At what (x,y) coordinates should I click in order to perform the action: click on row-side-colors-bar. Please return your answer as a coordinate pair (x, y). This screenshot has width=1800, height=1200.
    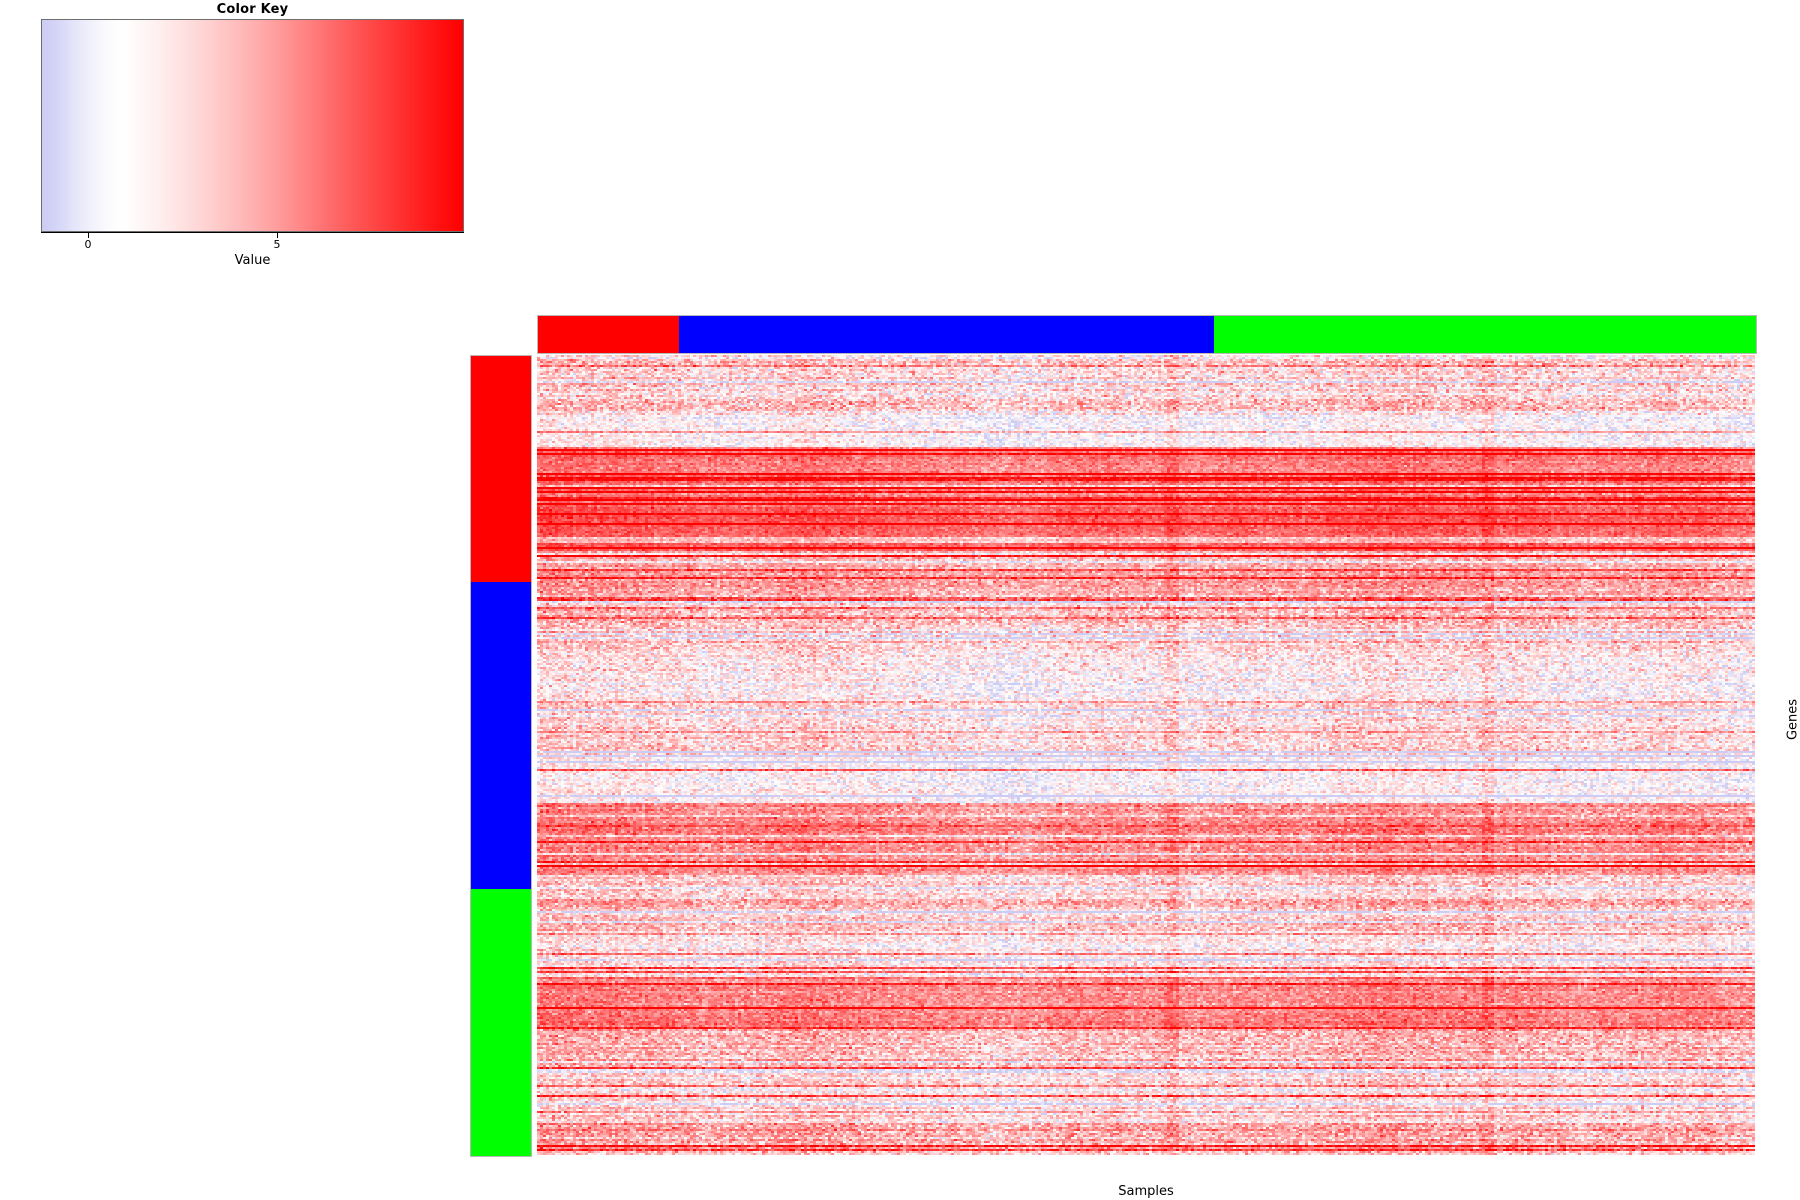
    Looking at the image, I should click on (501, 756).